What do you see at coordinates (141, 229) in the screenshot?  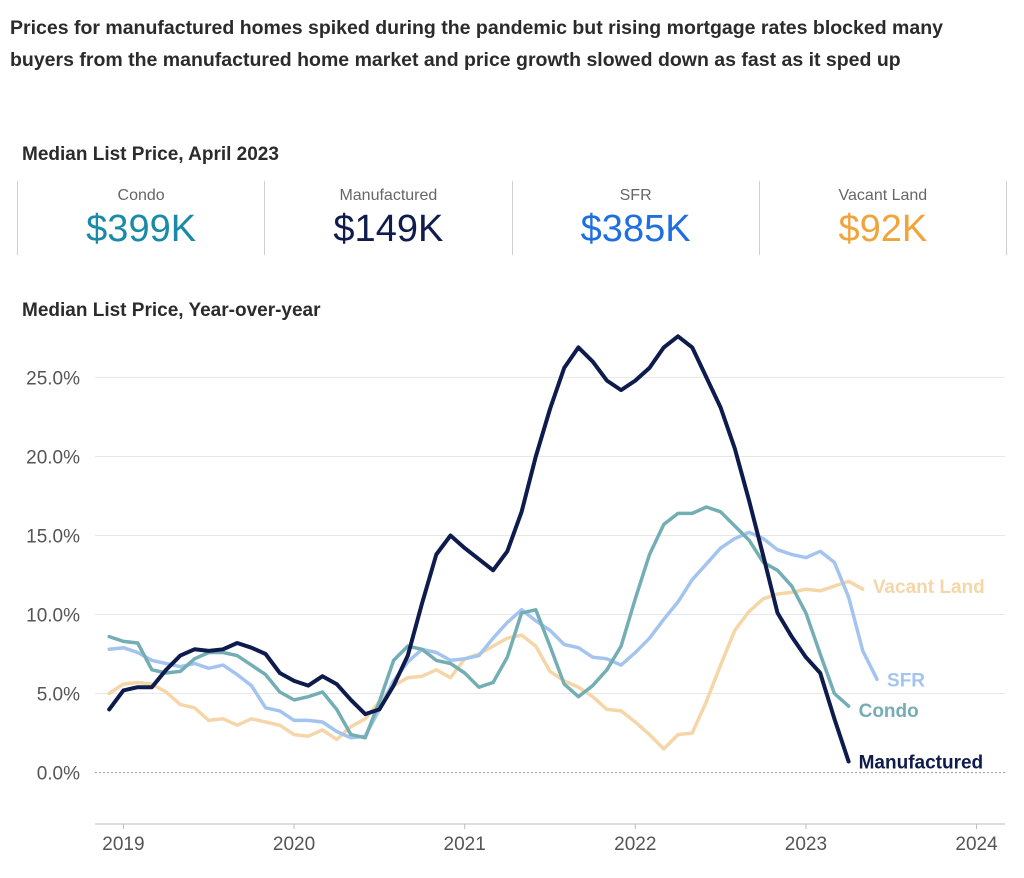 I see `kpi-value: $399K` at bounding box center [141, 229].